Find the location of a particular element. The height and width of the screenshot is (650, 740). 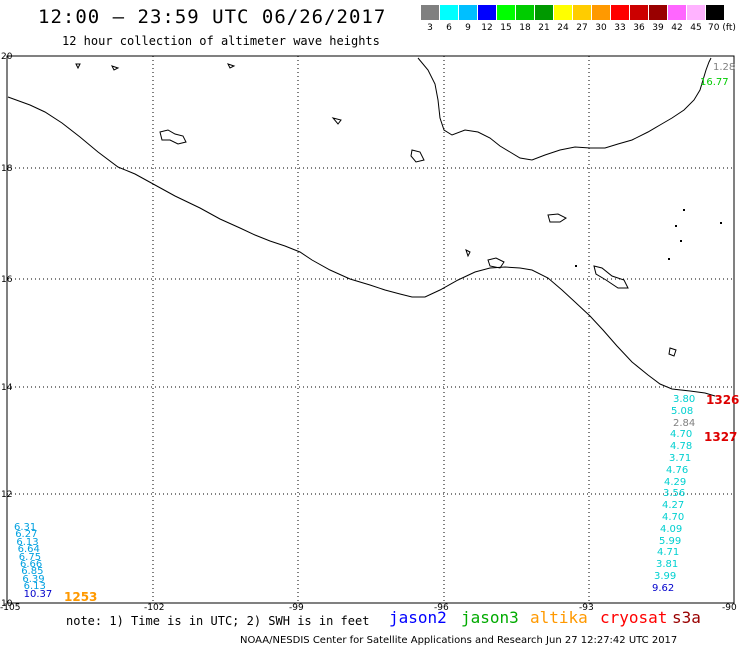

latitude-label: 20 is located at coordinates (7, 57).